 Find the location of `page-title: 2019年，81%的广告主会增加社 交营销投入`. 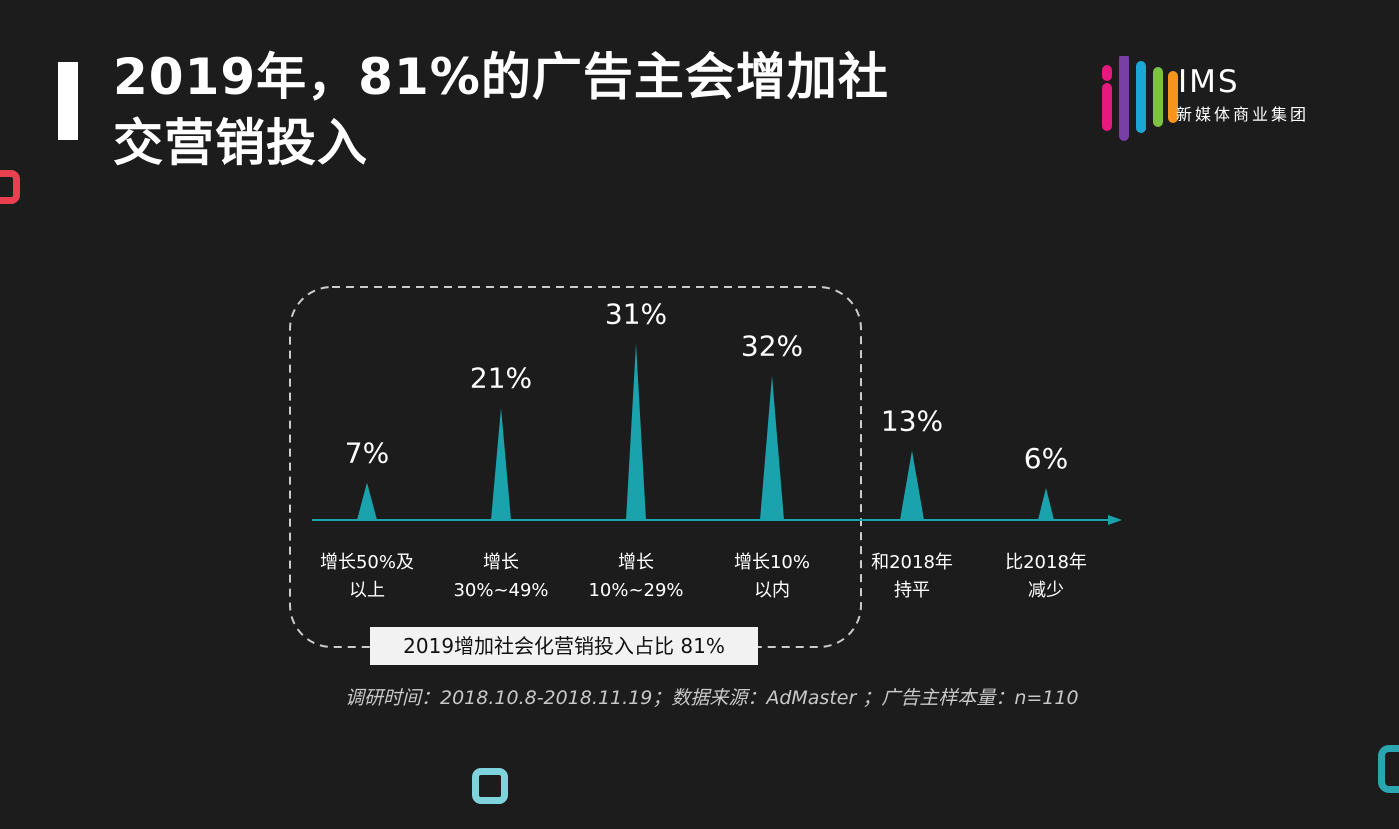

page-title: 2019年，81%的广告主会增加社 交营销投入 is located at coordinates (501, 110).